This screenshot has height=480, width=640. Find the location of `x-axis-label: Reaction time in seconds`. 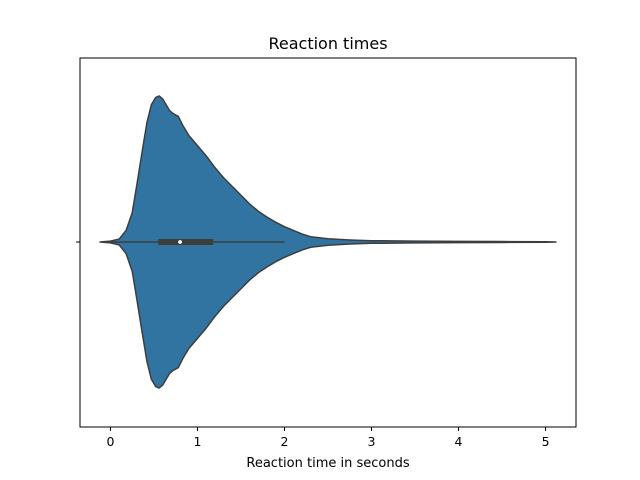

x-axis-label: Reaction time in seconds is located at coordinates (327, 463).